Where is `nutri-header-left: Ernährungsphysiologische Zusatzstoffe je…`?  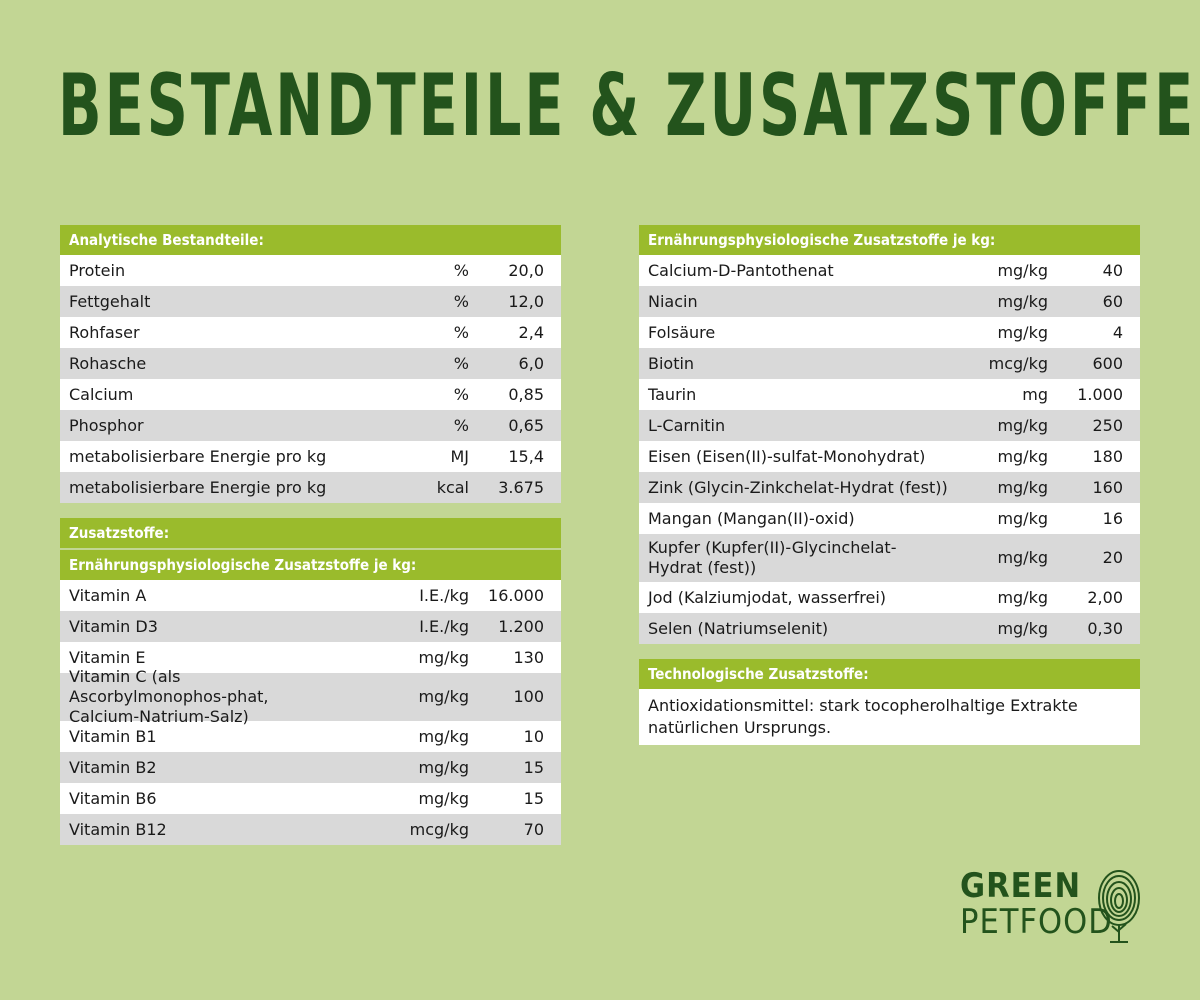 nutri-header-left: Ernährungsphysiologische Zusatzstoffe je… is located at coordinates (310, 564).